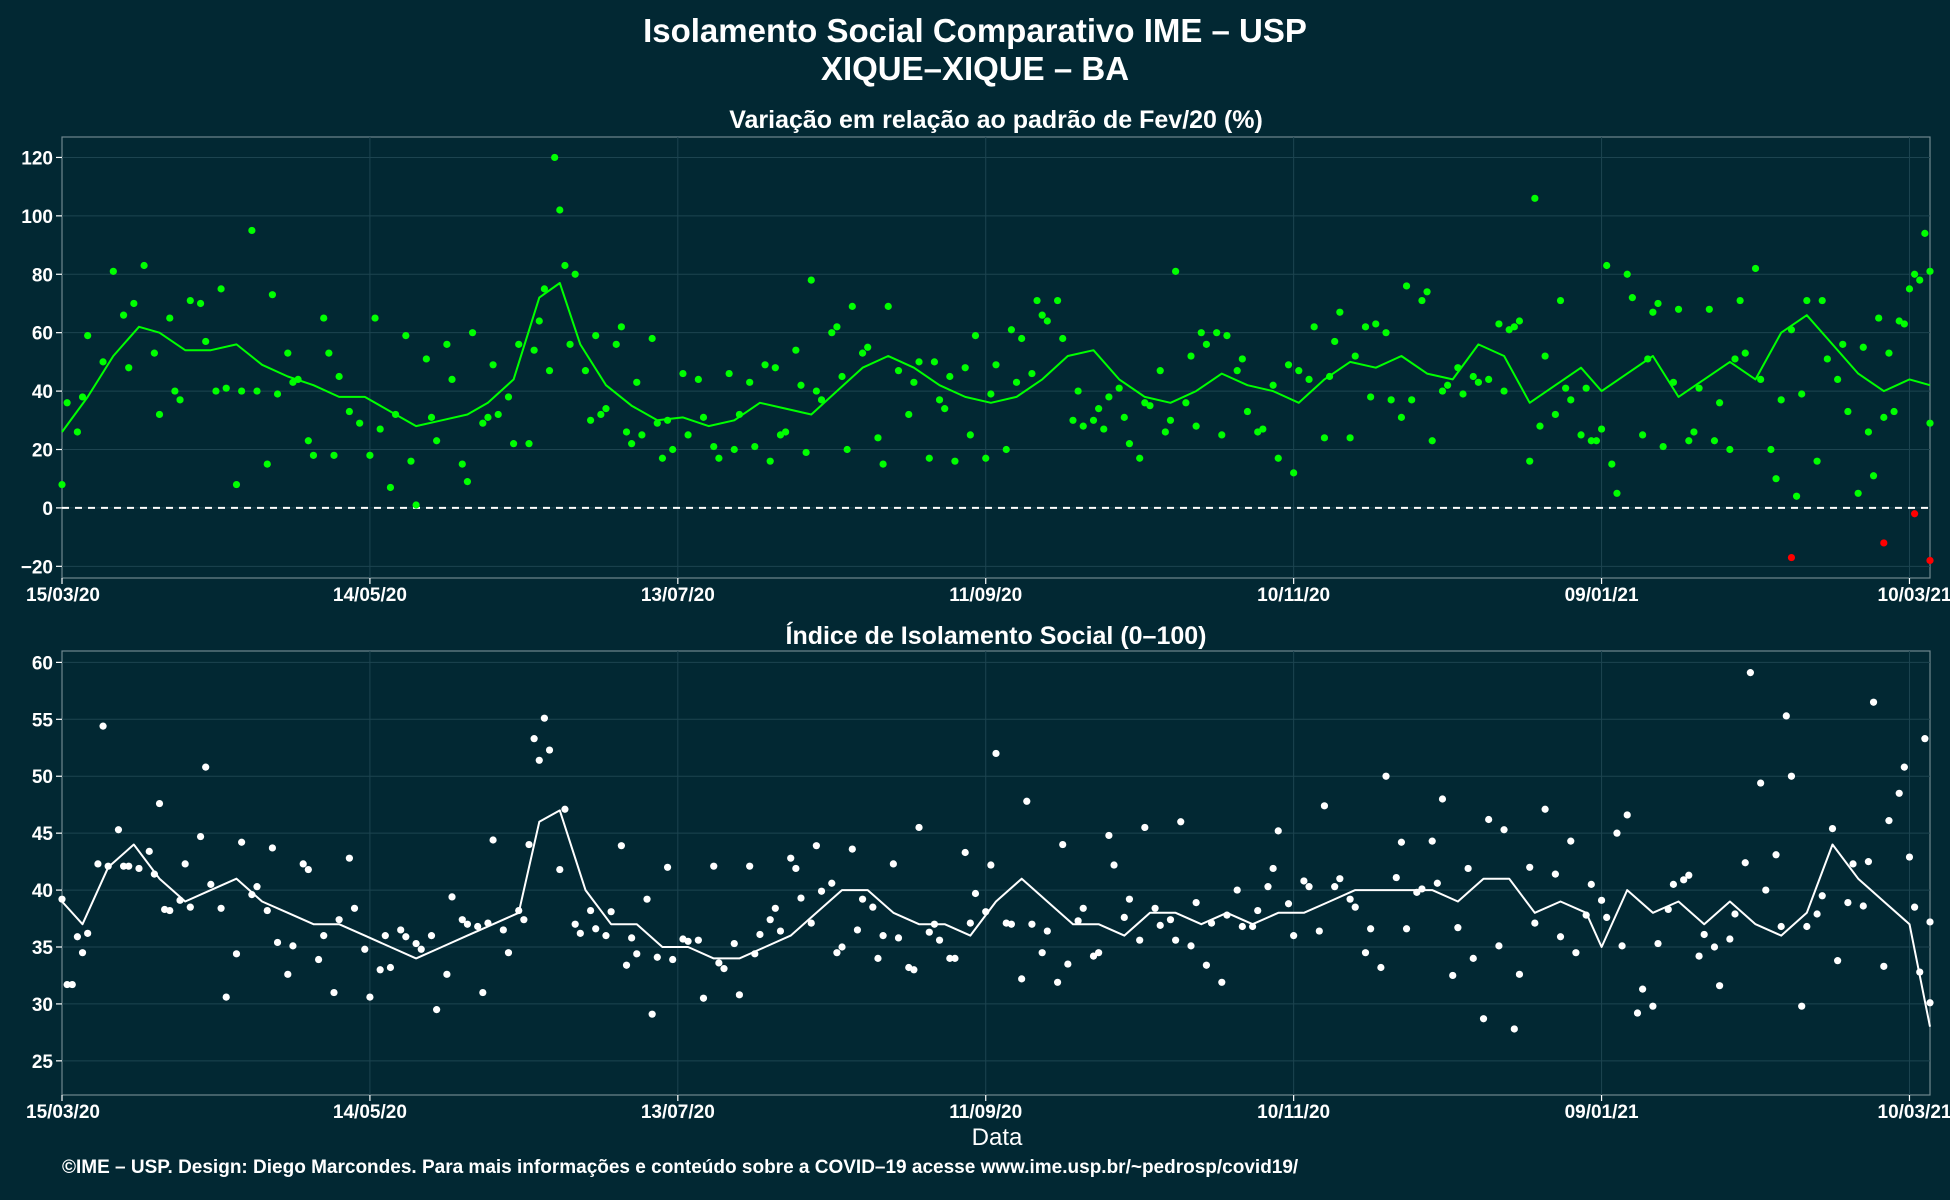 This screenshot has height=1200, width=1950. What do you see at coordinates (985, 1112) in the screenshot?
I see `bottom-x-tick-label: 11/09/20` at bounding box center [985, 1112].